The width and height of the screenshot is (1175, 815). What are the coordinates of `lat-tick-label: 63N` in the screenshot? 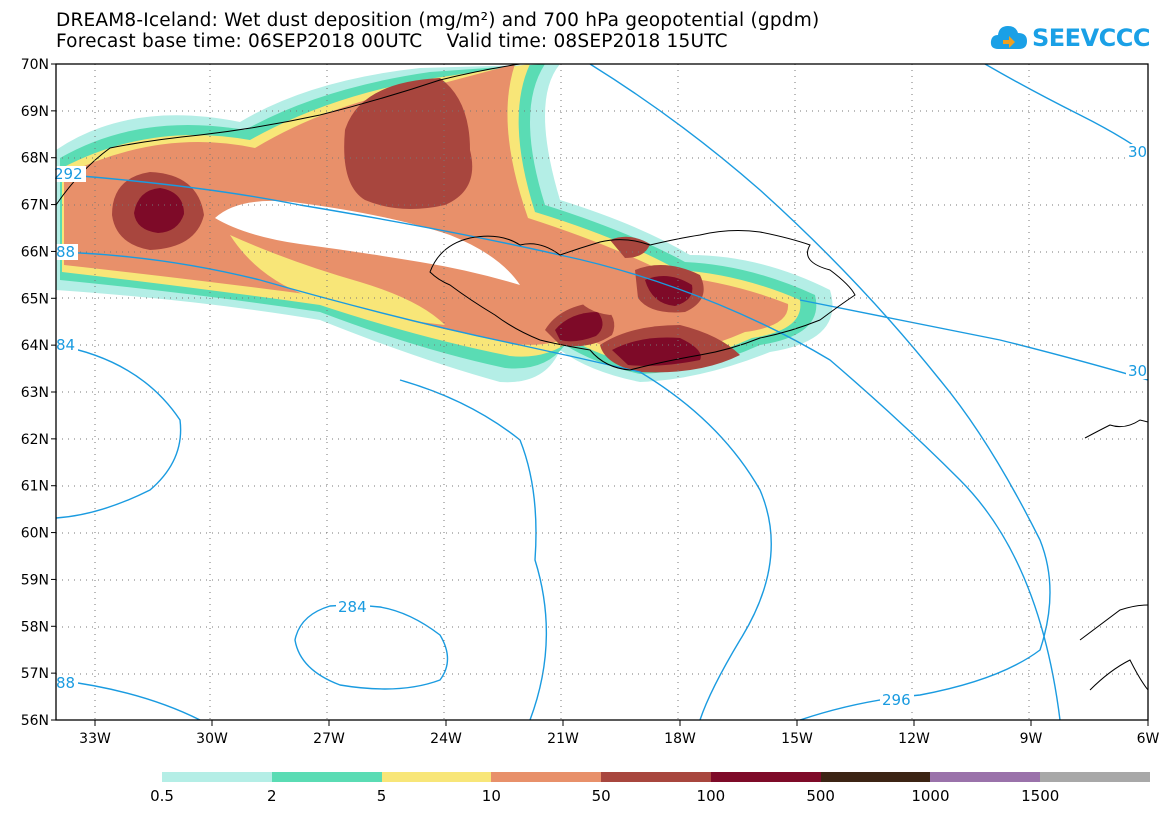 It's located at (35, 393).